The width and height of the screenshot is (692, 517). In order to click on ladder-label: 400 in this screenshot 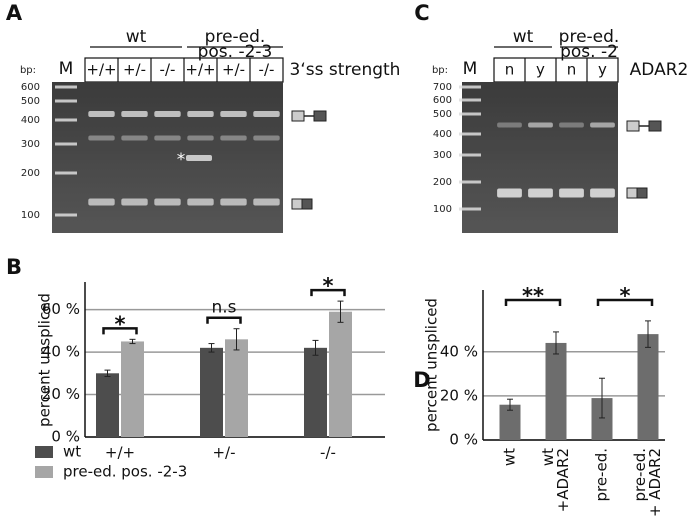, I will do `click(442, 134)`.